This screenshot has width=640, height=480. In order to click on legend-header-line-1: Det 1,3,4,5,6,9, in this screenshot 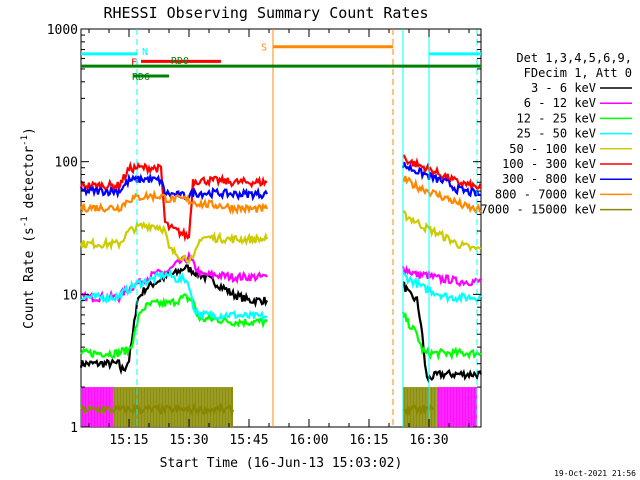, I will do `click(574, 58)`.